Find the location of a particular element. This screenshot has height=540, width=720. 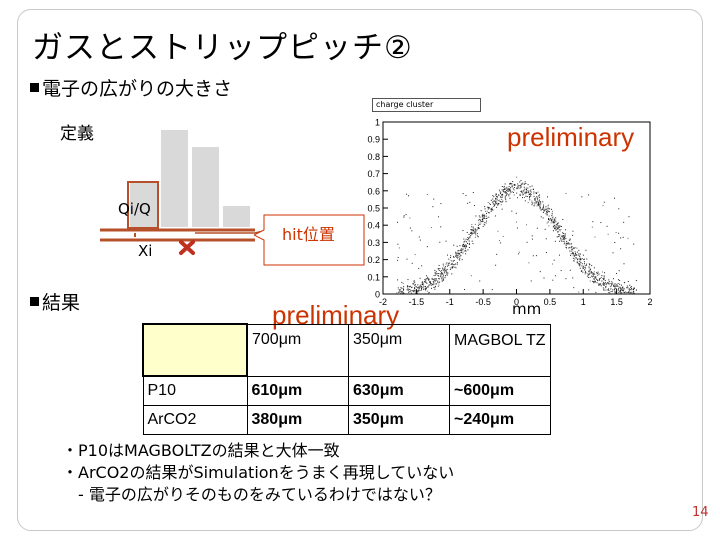

bullet-electron-spread: 電子の広がりの大きさ is located at coordinates (131, 87).